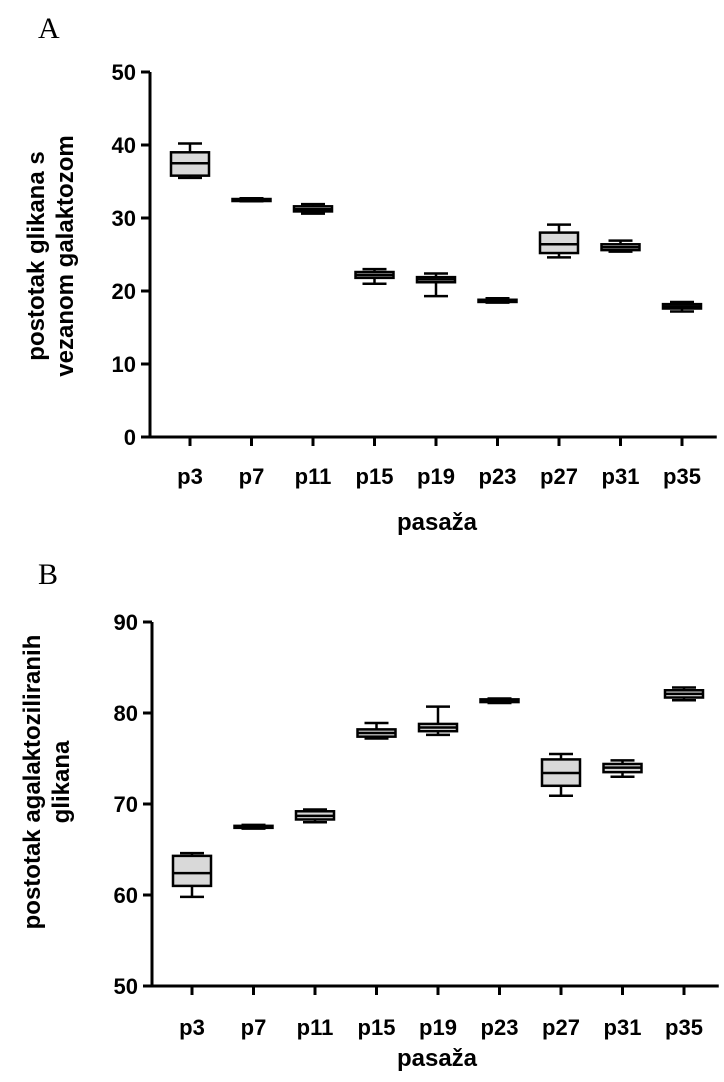 The height and width of the screenshot is (1082, 724). I want to click on panel-label: B, so click(48, 574).